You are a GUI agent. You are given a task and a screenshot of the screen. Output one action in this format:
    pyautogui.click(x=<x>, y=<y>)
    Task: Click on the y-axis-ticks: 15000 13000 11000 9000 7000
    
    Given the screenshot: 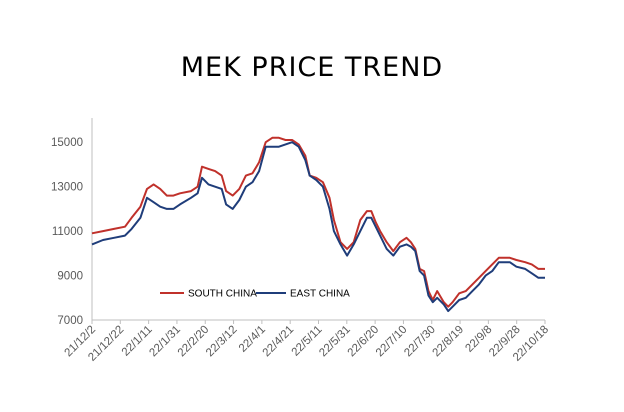 What is the action you would take?
    pyautogui.click(x=67, y=232)
    